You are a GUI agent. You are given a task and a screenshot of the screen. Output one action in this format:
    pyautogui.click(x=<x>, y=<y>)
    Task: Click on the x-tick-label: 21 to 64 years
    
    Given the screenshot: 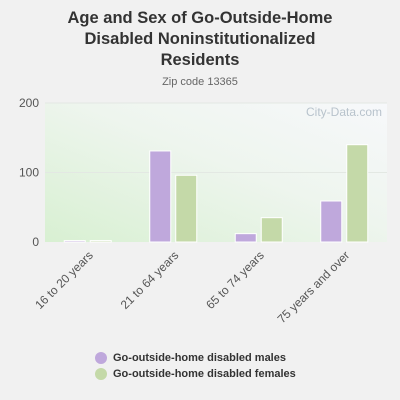 What is the action you would take?
    pyautogui.click(x=150, y=280)
    